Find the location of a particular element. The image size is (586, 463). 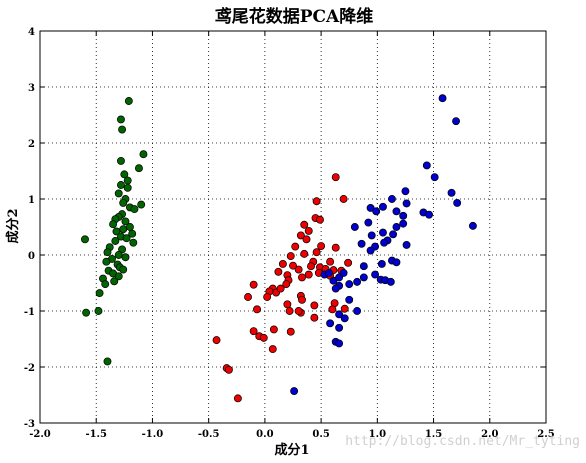

x-tick-label: -1.0 is located at coordinates (153, 434).